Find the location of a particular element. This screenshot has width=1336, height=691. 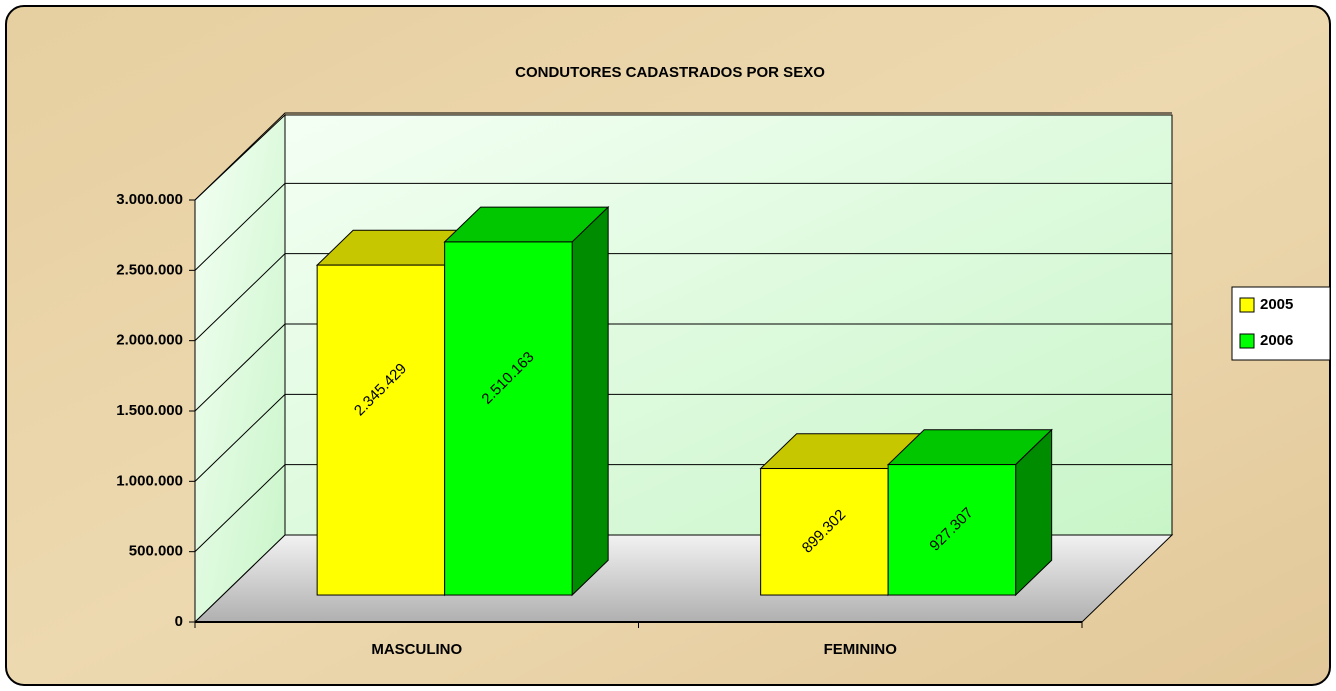

y-tick-label: 2.000.000 is located at coordinates (149, 340).